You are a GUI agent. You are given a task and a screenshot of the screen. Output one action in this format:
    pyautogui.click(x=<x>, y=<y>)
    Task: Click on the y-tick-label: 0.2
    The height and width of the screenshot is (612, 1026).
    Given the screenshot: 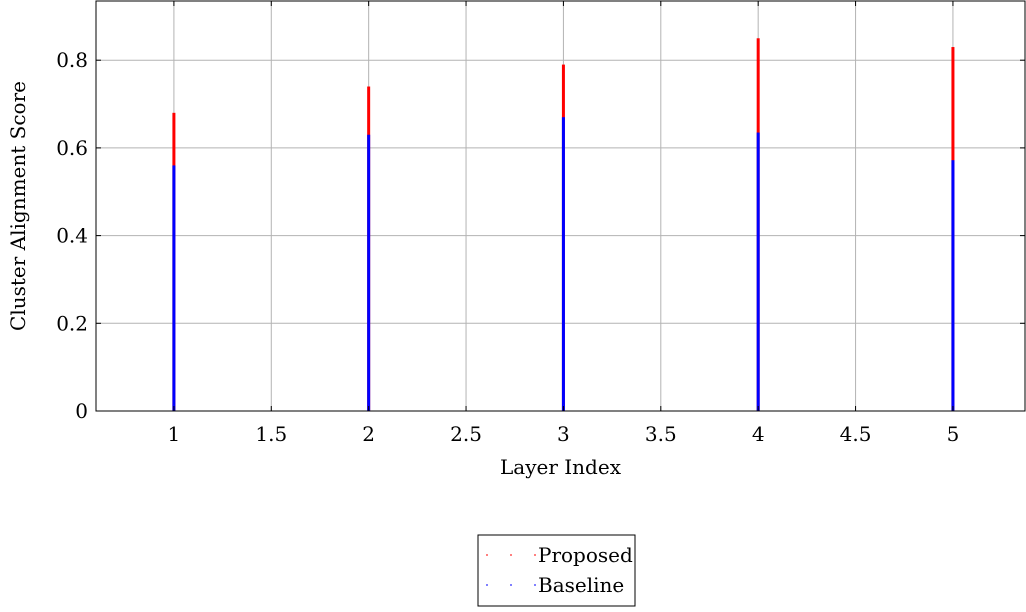 What is the action you would take?
    pyautogui.click(x=72, y=323)
    